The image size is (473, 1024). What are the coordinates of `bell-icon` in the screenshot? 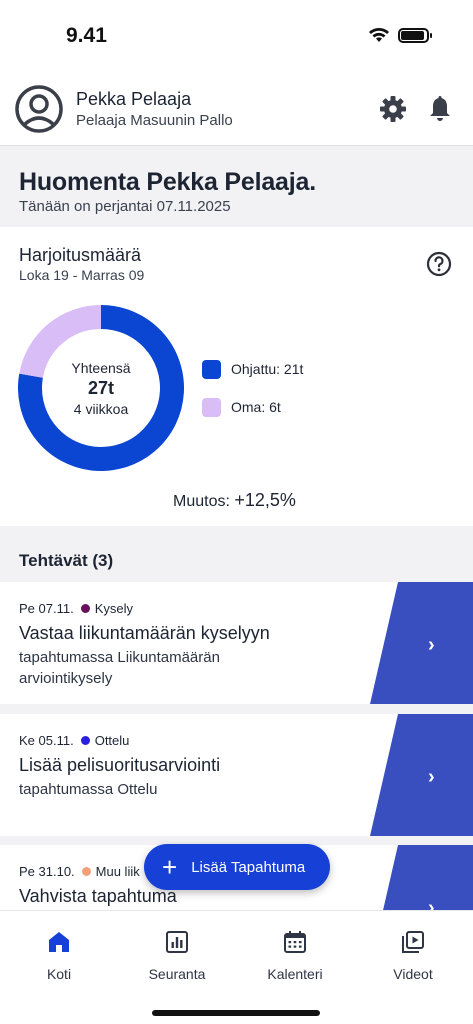 It's located at (440, 109).